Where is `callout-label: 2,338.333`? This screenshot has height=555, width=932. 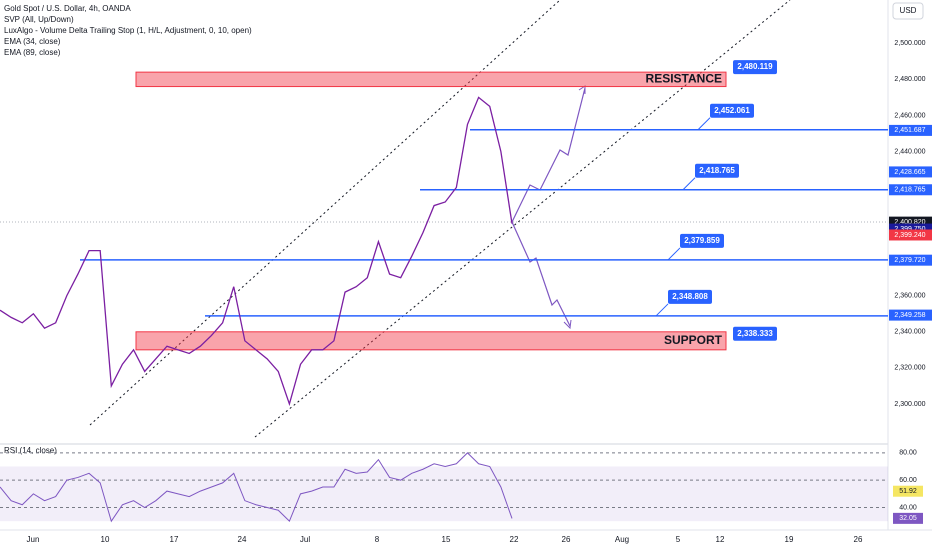
callout-label: 2,338.333 is located at coordinates (755, 333).